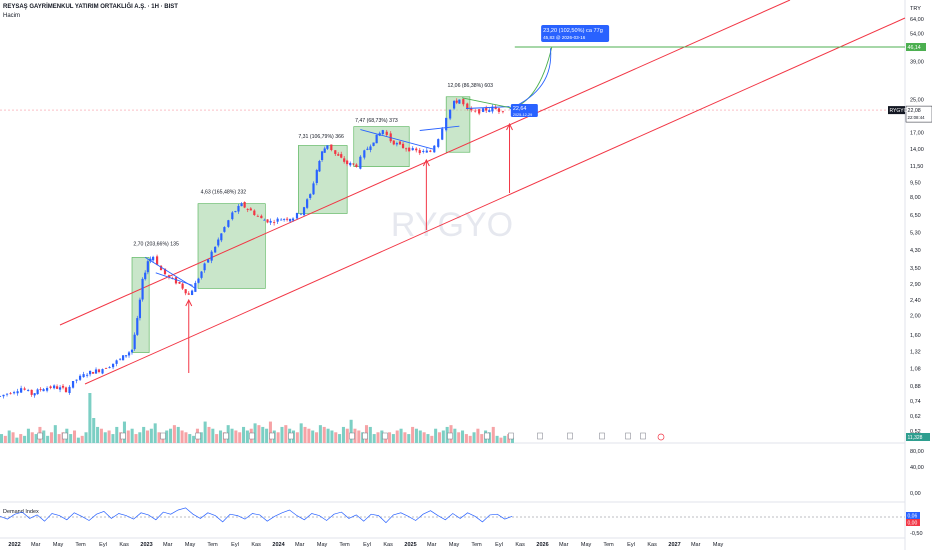 This screenshot has height=555, width=932. What do you see at coordinates (913, 515) in the screenshot?
I see `osc-value-tag` at bounding box center [913, 515].